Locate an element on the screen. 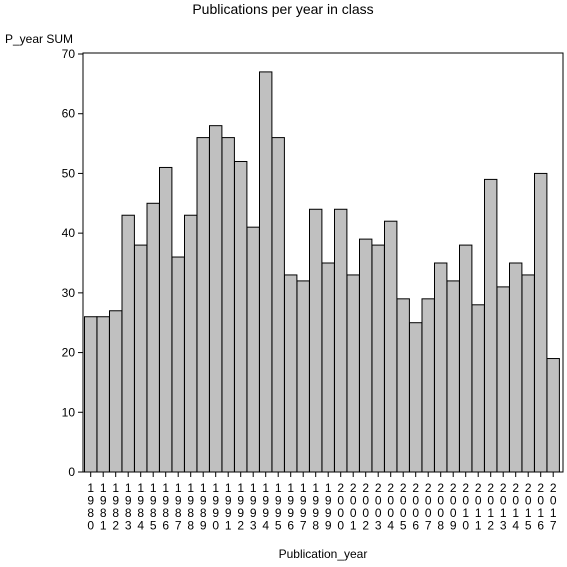  bar-2002 is located at coordinates (366, 355).